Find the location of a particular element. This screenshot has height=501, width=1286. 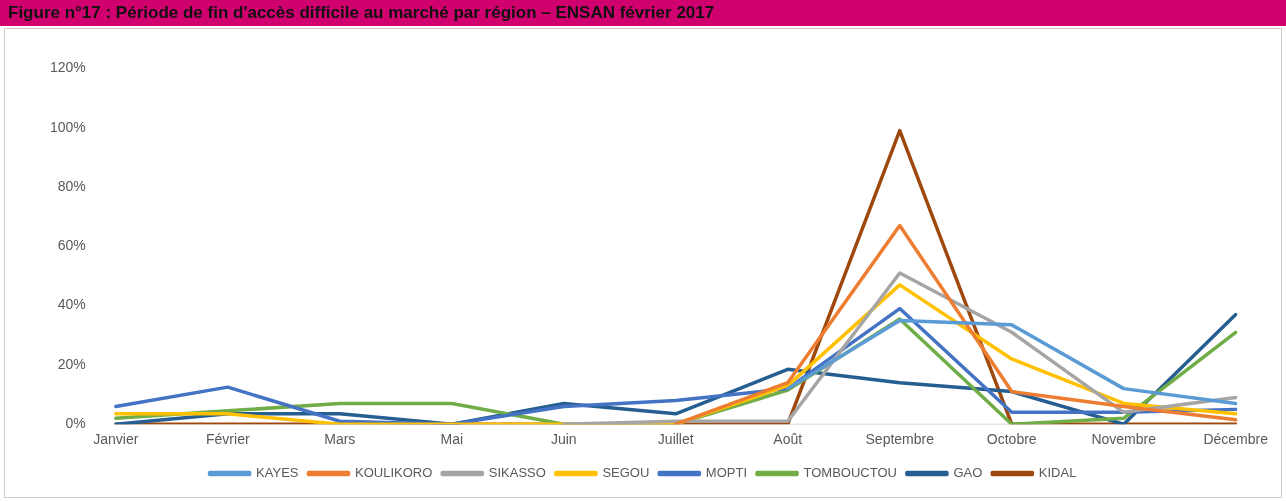

y-tick-label: 80% is located at coordinates (71, 185).